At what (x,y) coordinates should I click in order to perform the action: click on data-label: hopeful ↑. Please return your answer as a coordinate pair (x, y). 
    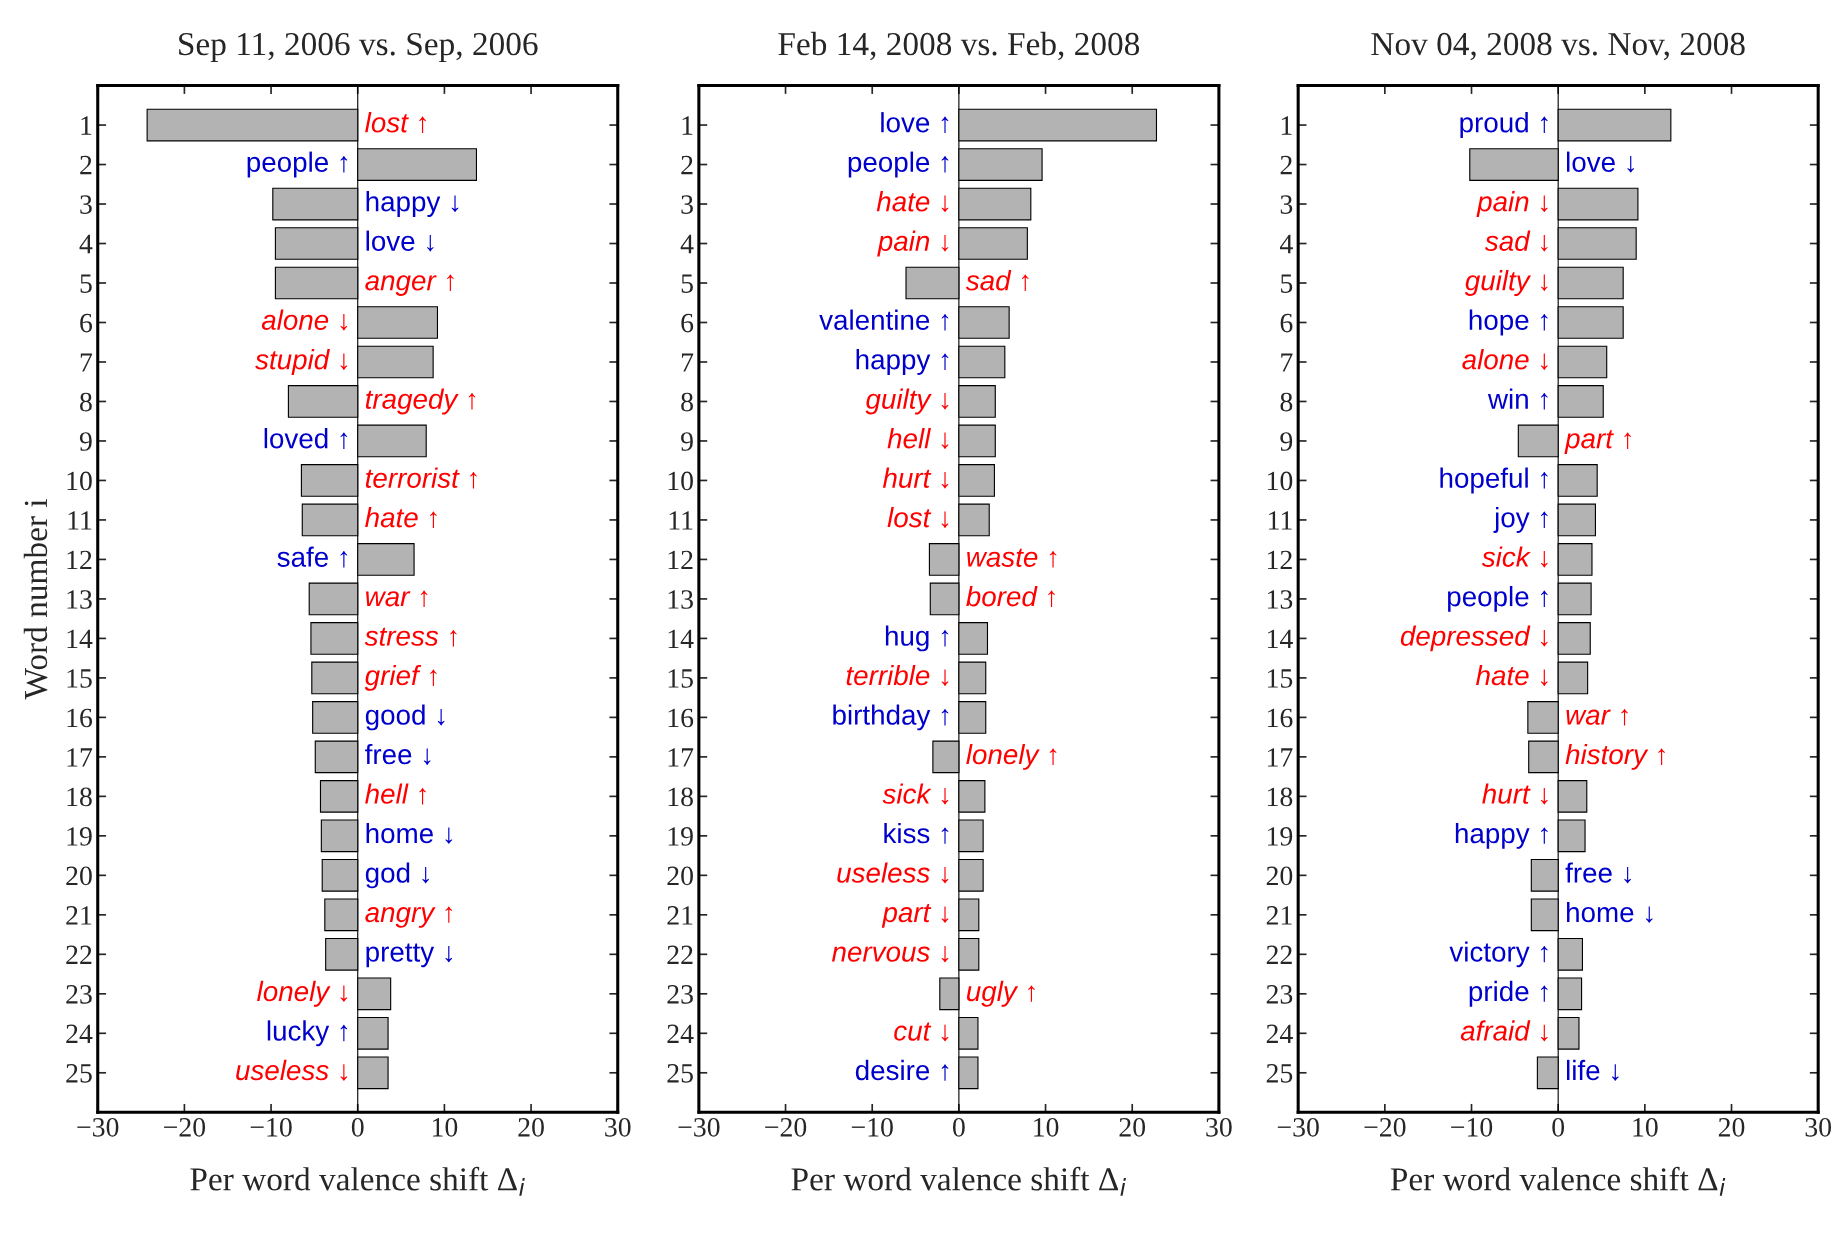
    Looking at the image, I should click on (1494, 480).